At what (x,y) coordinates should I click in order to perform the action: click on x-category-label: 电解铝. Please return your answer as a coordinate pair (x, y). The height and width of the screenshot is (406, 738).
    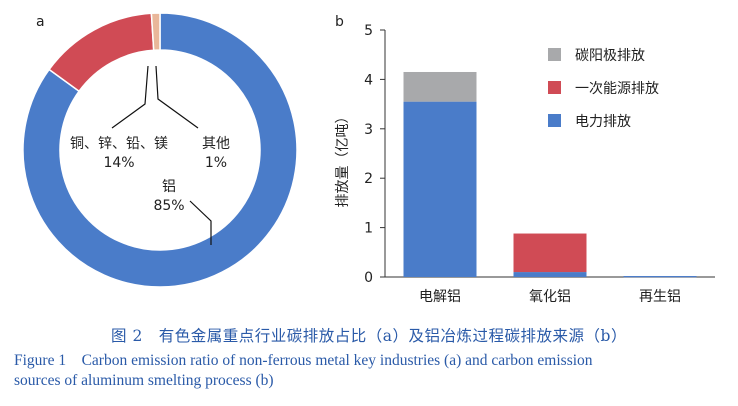
    Looking at the image, I should click on (440, 297).